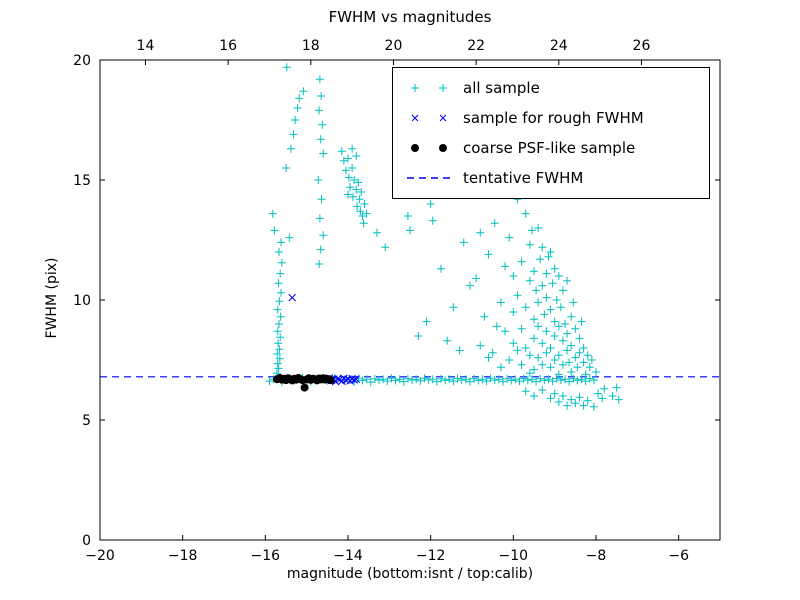 The image size is (800, 600). Describe the element at coordinates (476, 46) in the screenshot. I see `top-tick-label: 22` at that location.